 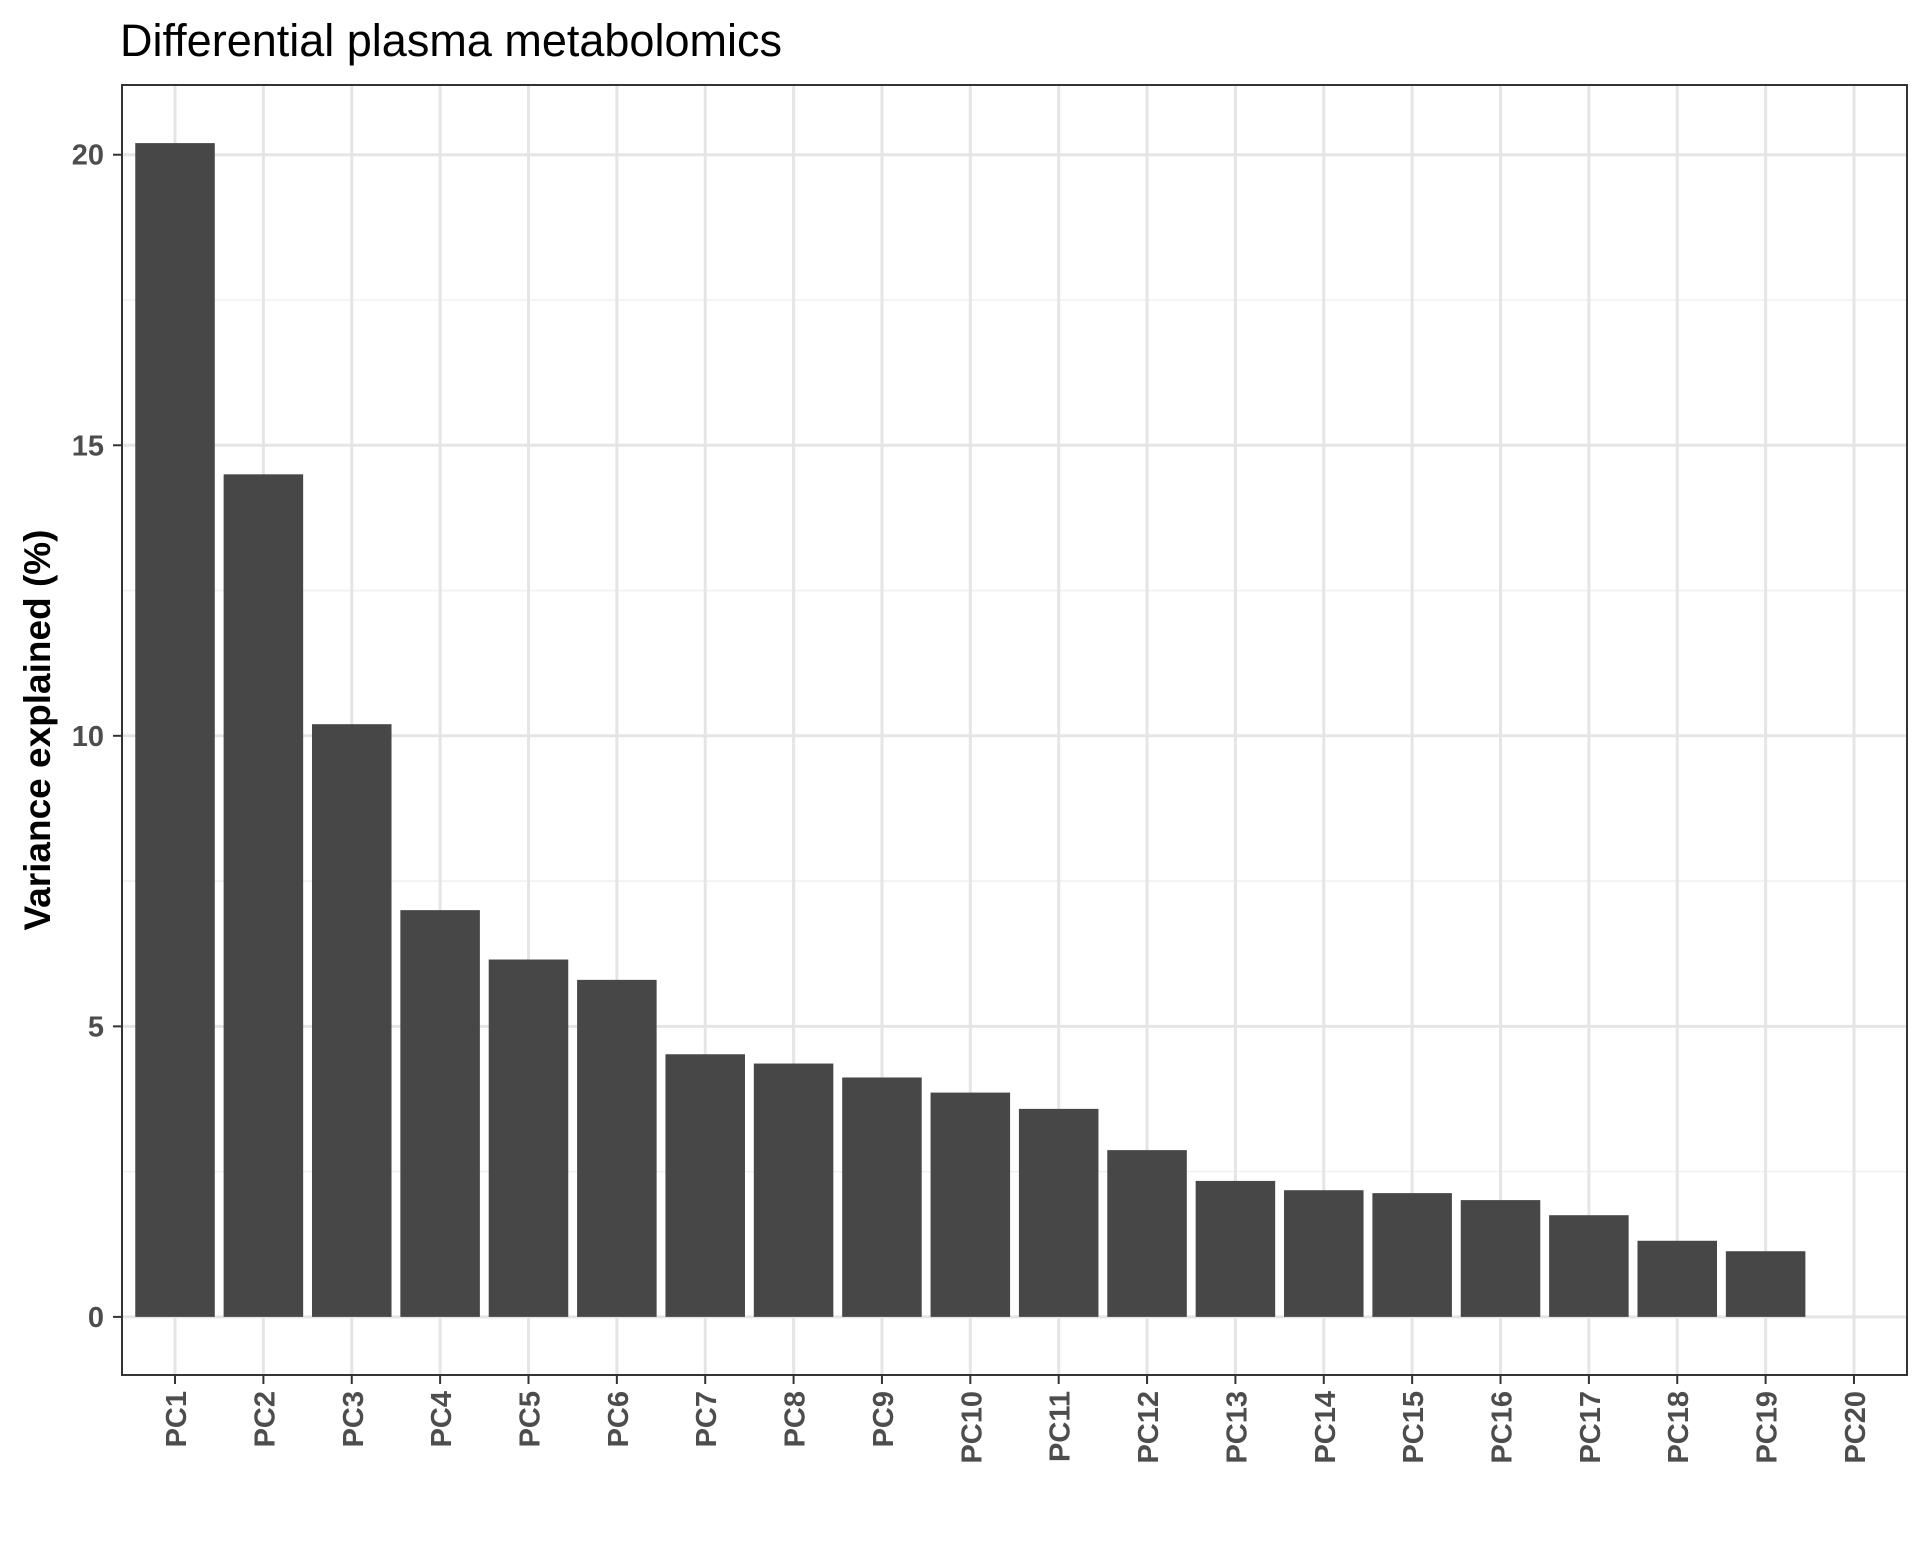 What do you see at coordinates (1058, 1212) in the screenshot?
I see `bar-pc11` at bounding box center [1058, 1212].